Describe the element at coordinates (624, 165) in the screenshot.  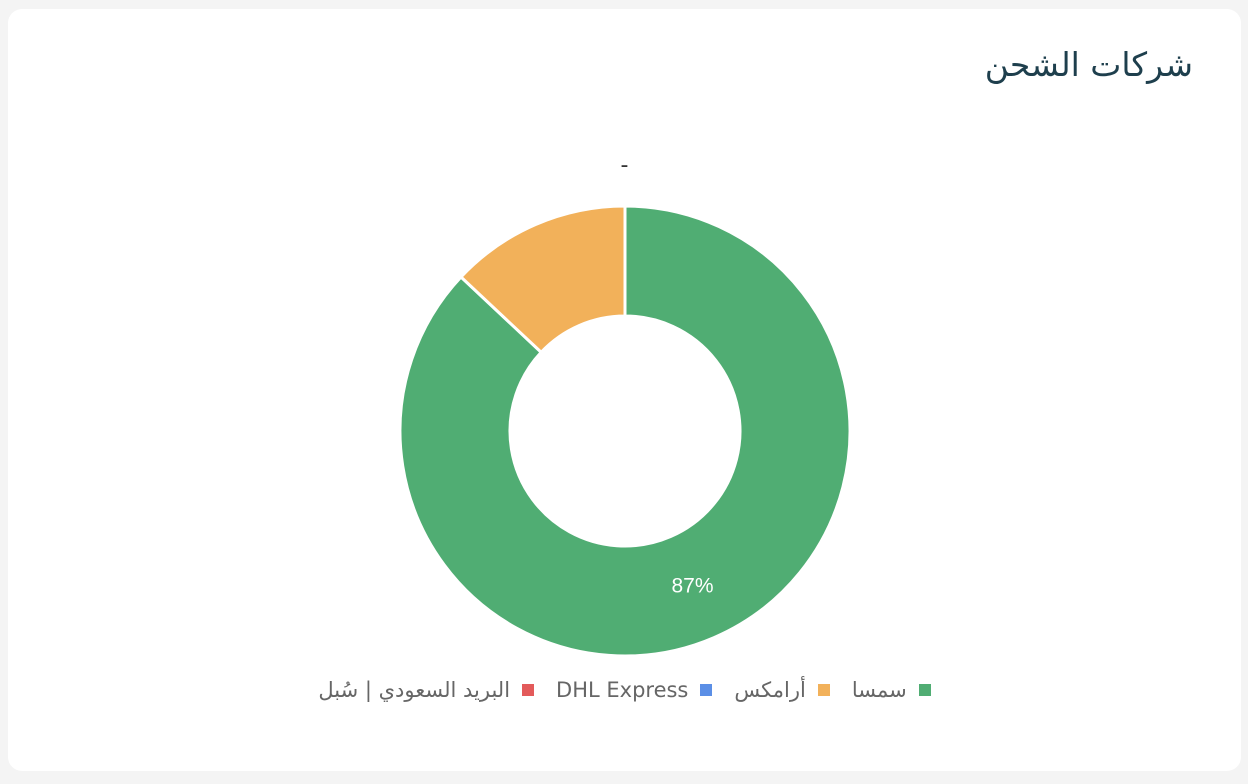
I see `chart-subtitle: -` at that location.